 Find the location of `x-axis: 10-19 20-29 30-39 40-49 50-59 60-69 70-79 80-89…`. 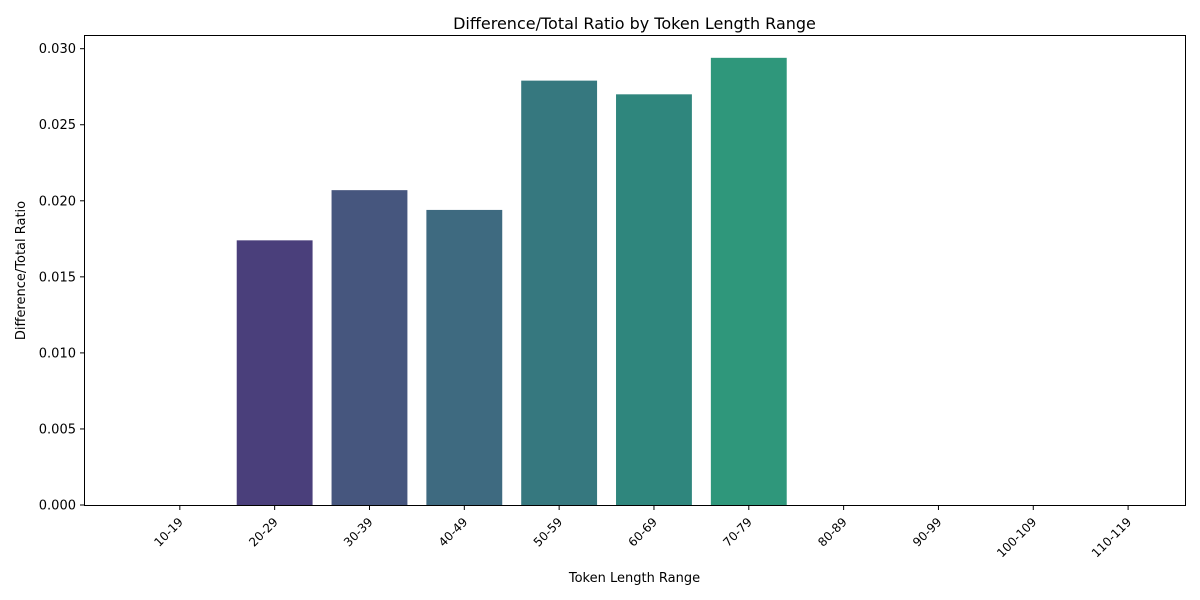

x-axis: 10-19 20-29 30-39 40-49 50-59 60-69 70-79 80-89… is located at coordinates (642, 532).